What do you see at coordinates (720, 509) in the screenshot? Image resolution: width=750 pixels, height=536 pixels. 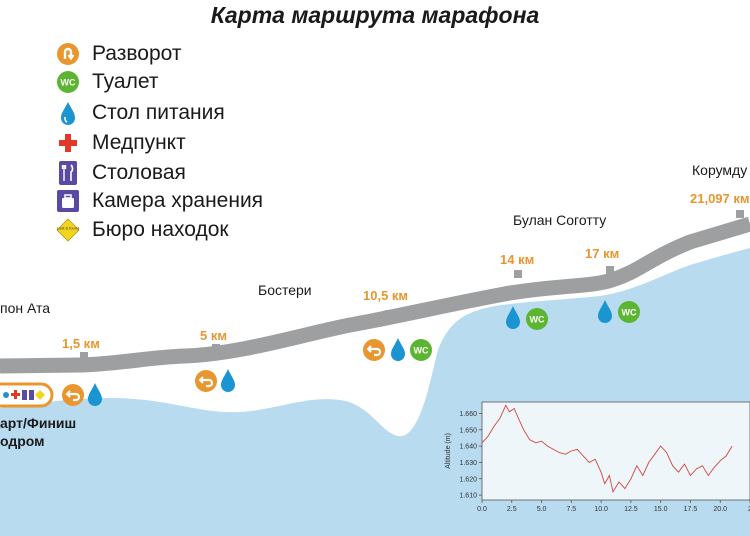 I see `chart-x-tick-label: 20.0` at bounding box center [720, 509].